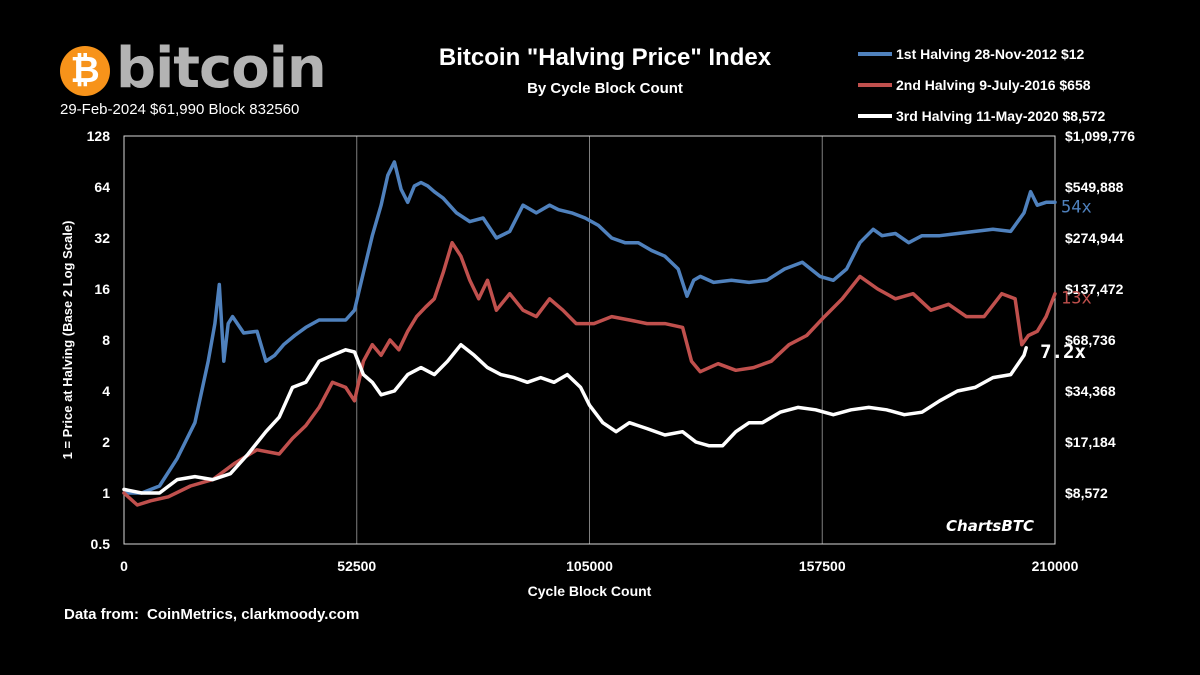  What do you see at coordinates (590, 591) in the screenshot?
I see `x-axis-title: Cycle Block Count` at bounding box center [590, 591].